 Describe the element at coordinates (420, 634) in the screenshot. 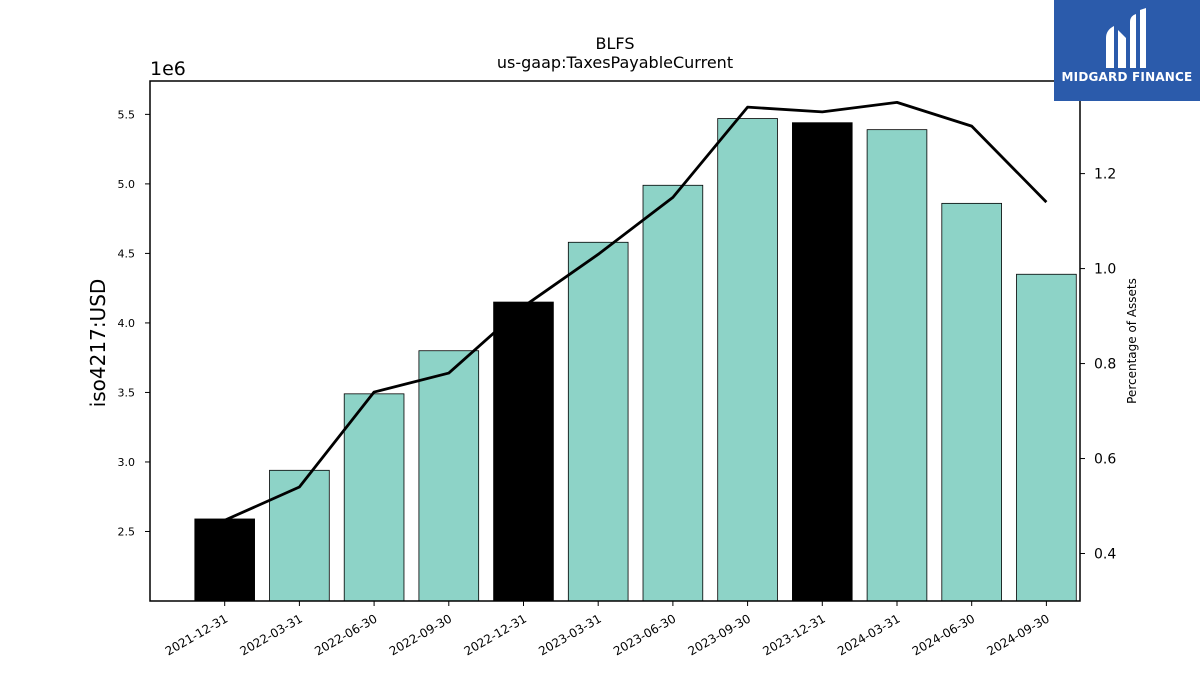

I see `x-tick-label: 2022-09-30` at that location.